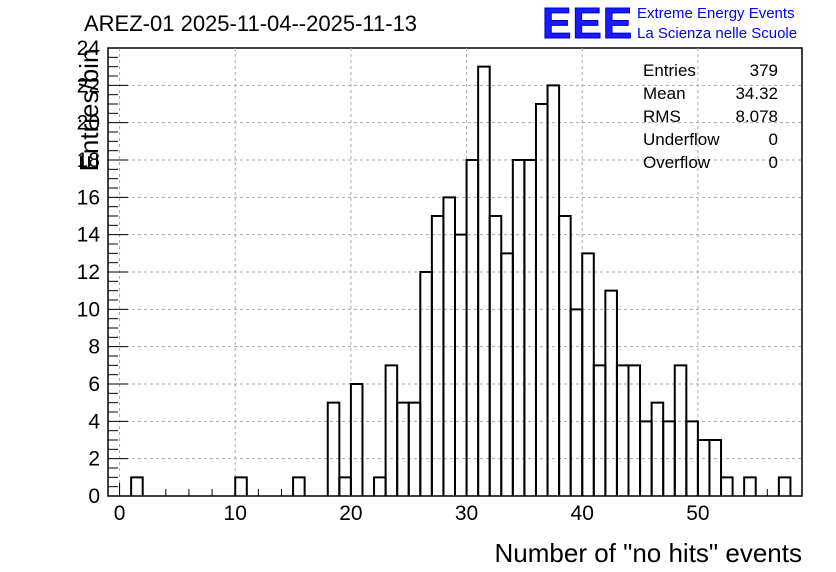 Image resolution: width=836 pixels, height=572 pixels. Describe the element at coordinates (250, 23) in the screenshot. I see `chart-title: AREZ-01 2025-11-04--2025-11-13` at that location.